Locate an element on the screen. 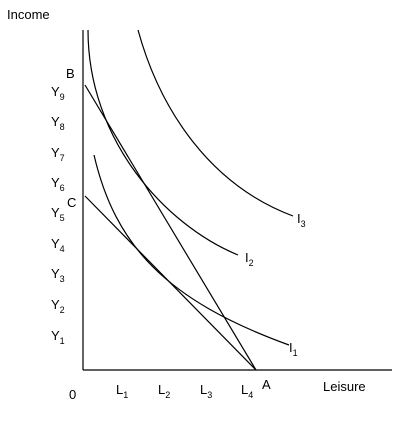  curve-label-i2: I2 is located at coordinates (249, 259).